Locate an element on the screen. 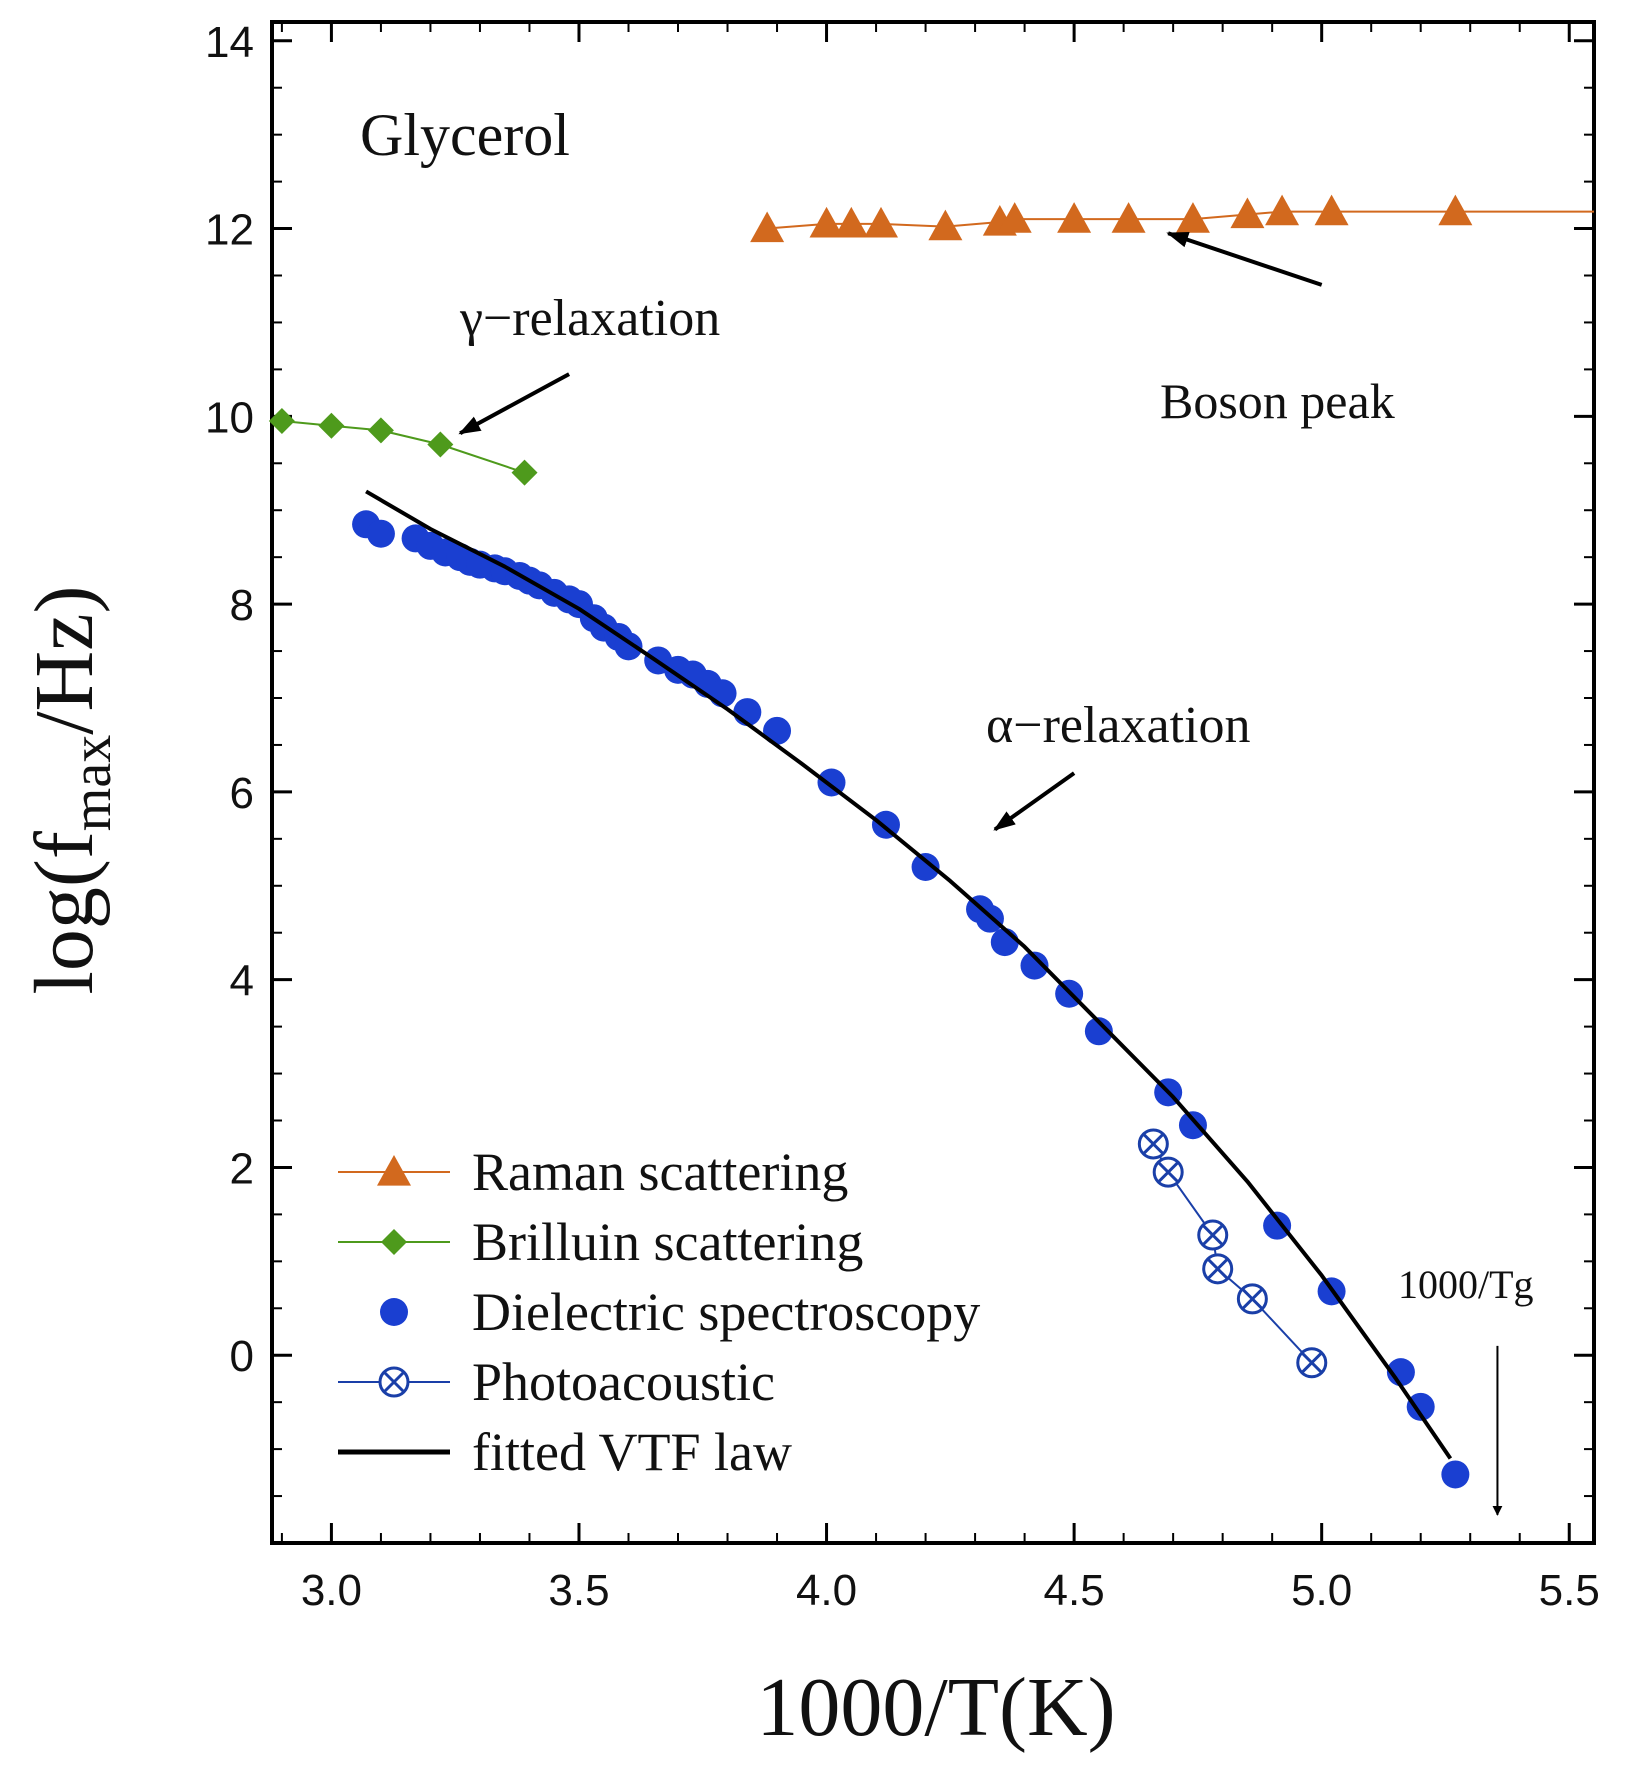  legend-label: Raman scattering is located at coordinates (660, 1172).